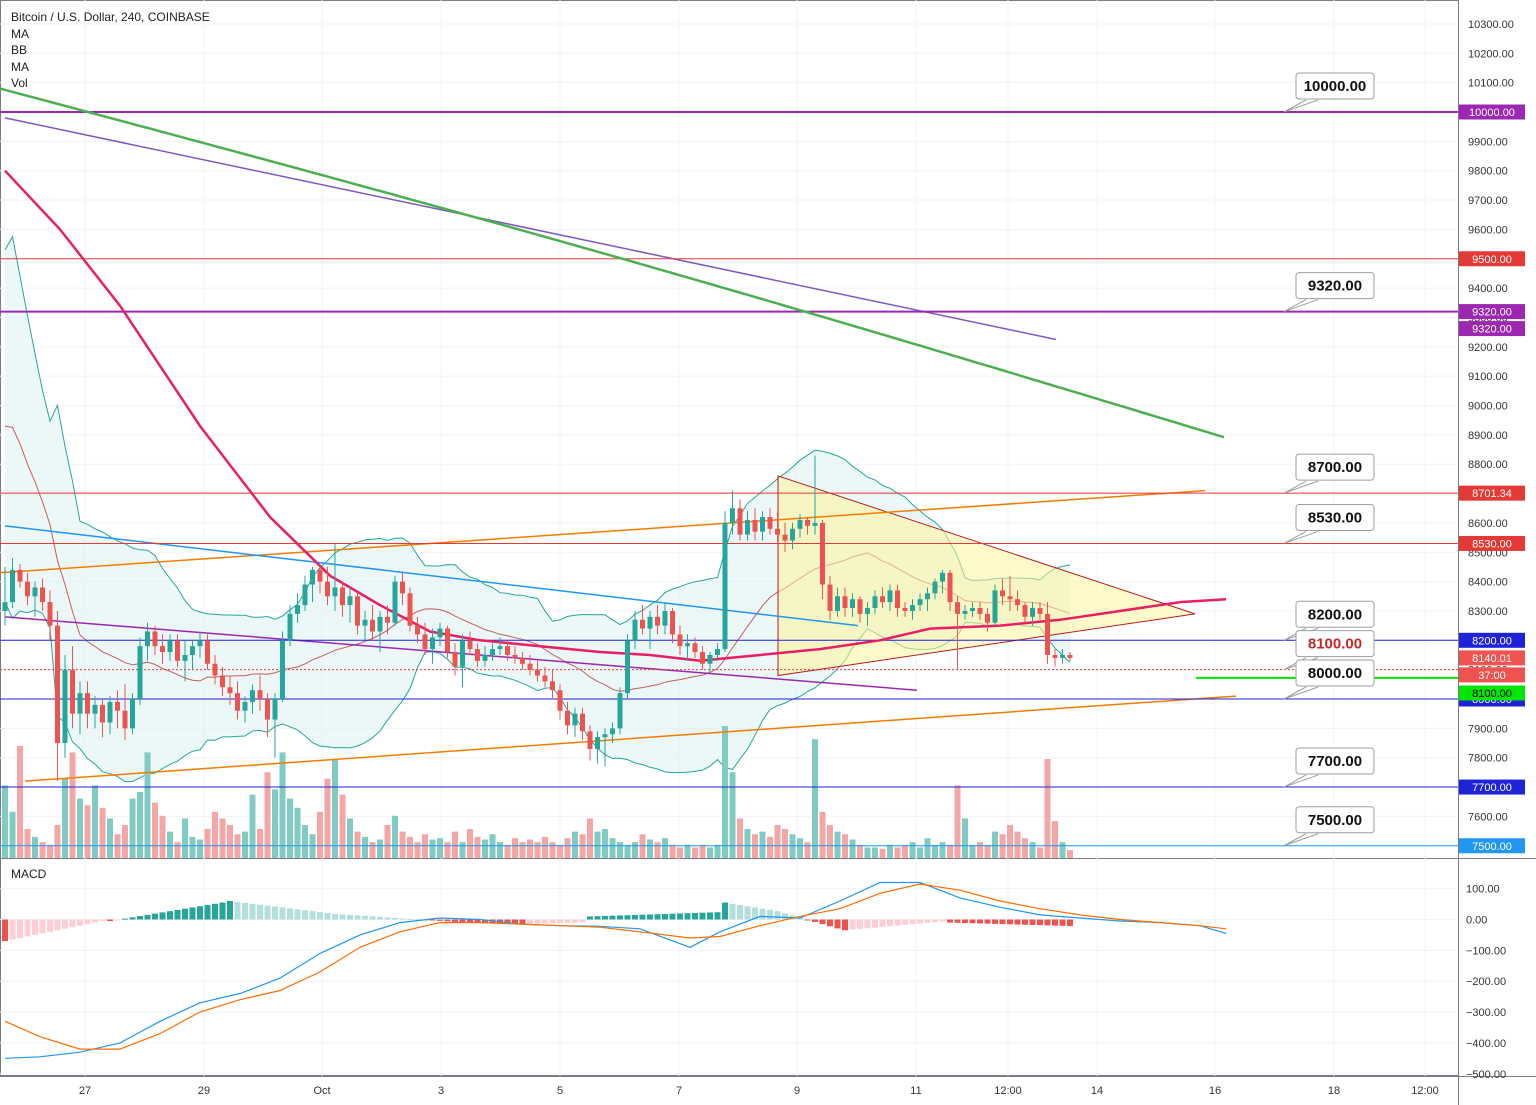 This screenshot has height=1105, width=1536. What do you see at coordinates (19, 50) in the screenshot?
I see `indicator-bb: BB` at bounding box center [19, 50].